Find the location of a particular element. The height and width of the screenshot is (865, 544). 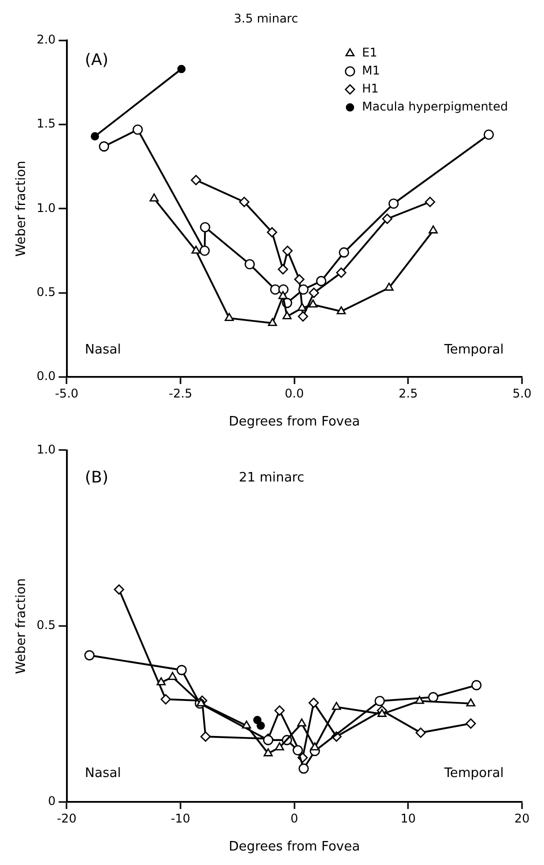

x-tick-label: -5.0 is located at coordinates (66, 393).